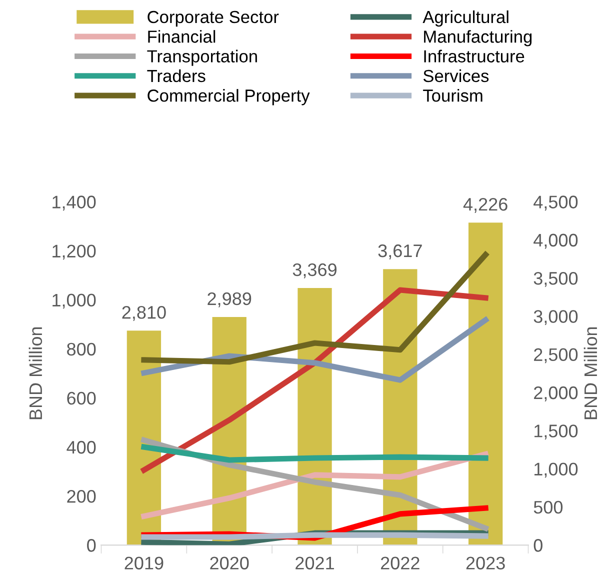  I want to click on x-tick-label: 2020, so click(229, 563).